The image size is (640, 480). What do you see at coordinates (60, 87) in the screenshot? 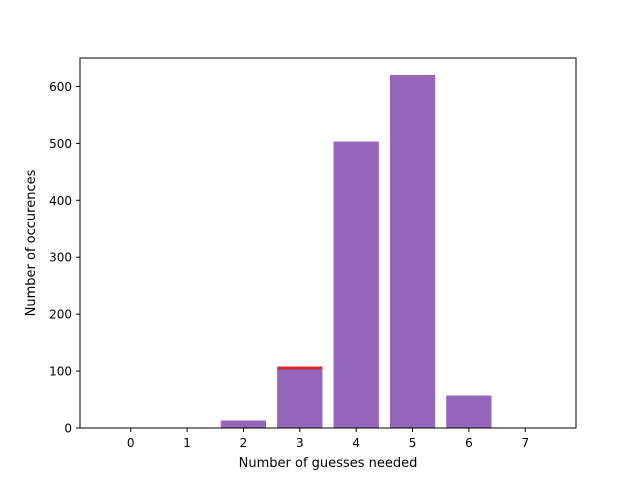
I see `y-tick-label: 600` at bounding box center [60, 87].